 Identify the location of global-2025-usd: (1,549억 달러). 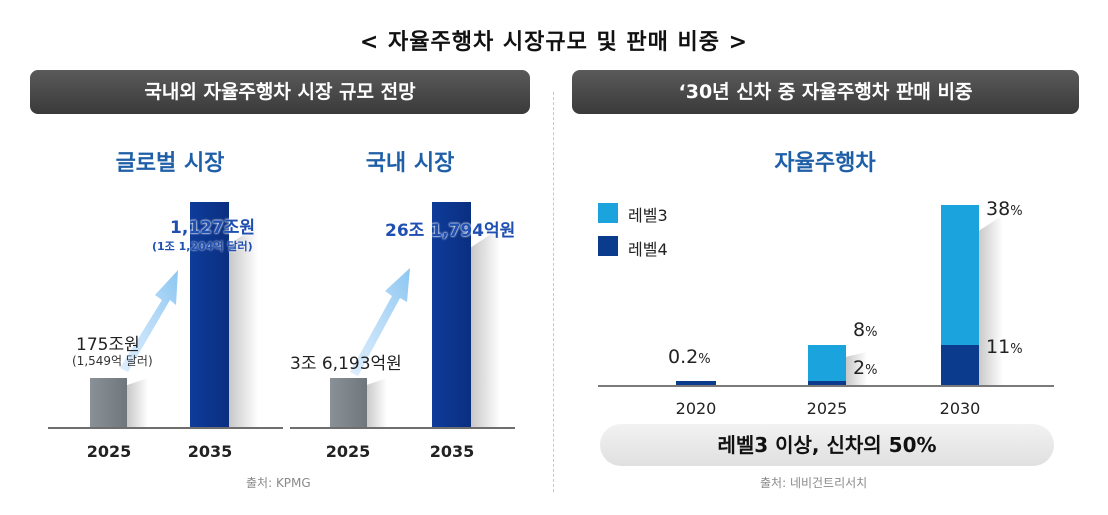
(112, 361).